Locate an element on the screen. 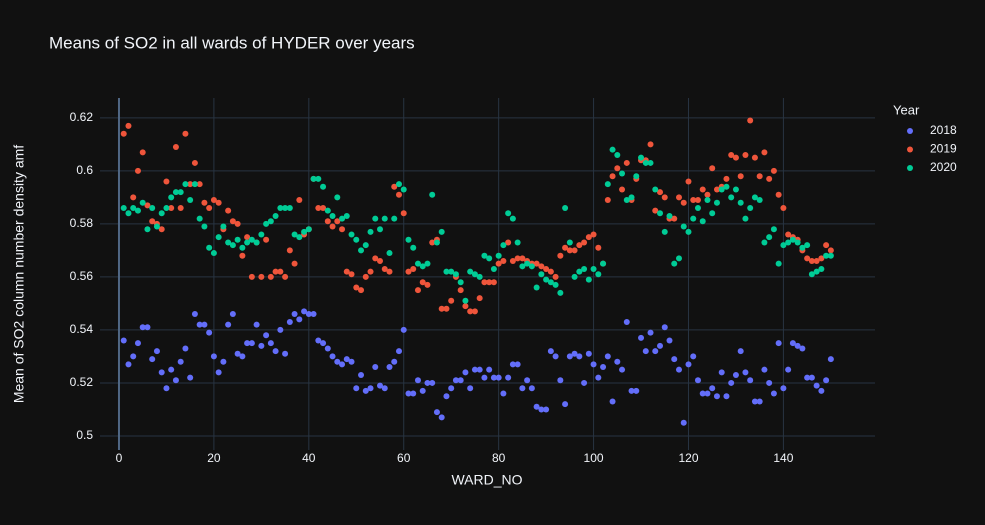 The height and width of the screenshot is (525, 985). y-axis-title: Mean of SO2 column number density amf is located at coordinates (19, 274).